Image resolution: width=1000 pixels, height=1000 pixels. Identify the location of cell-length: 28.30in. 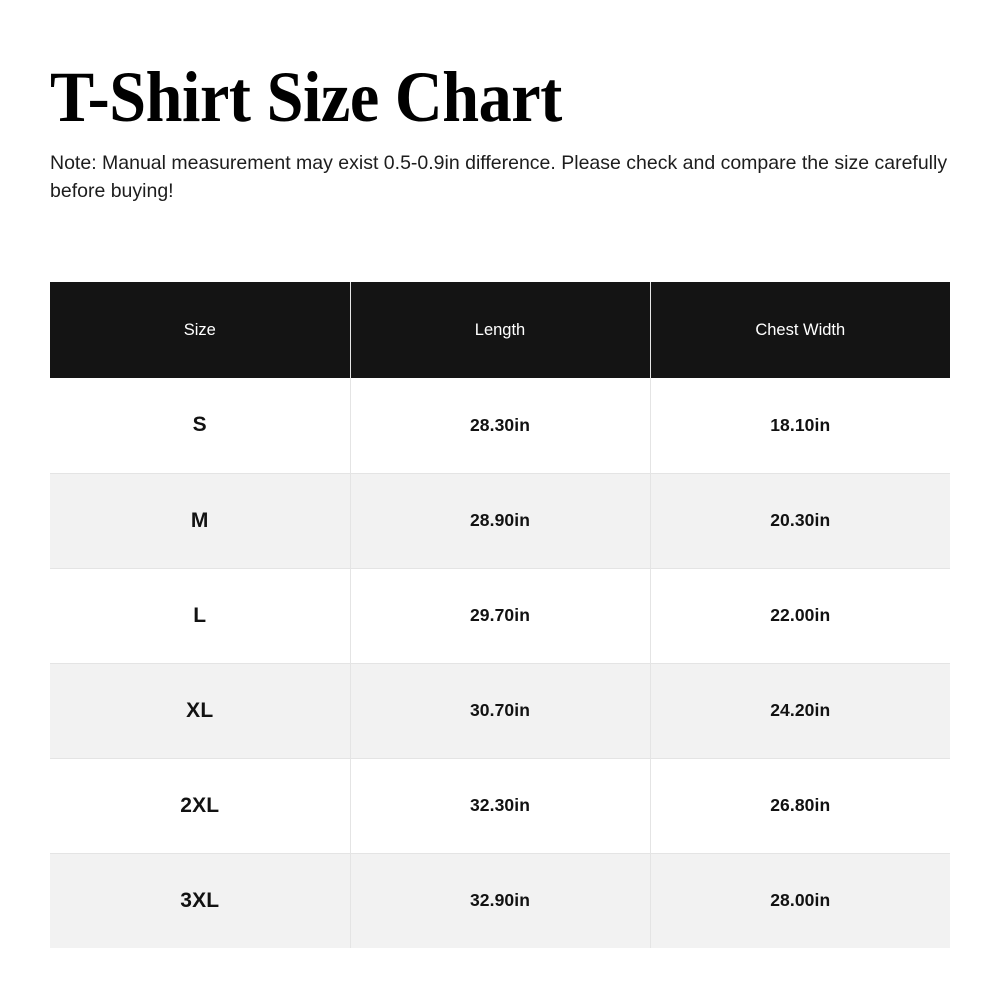
(500, 426).